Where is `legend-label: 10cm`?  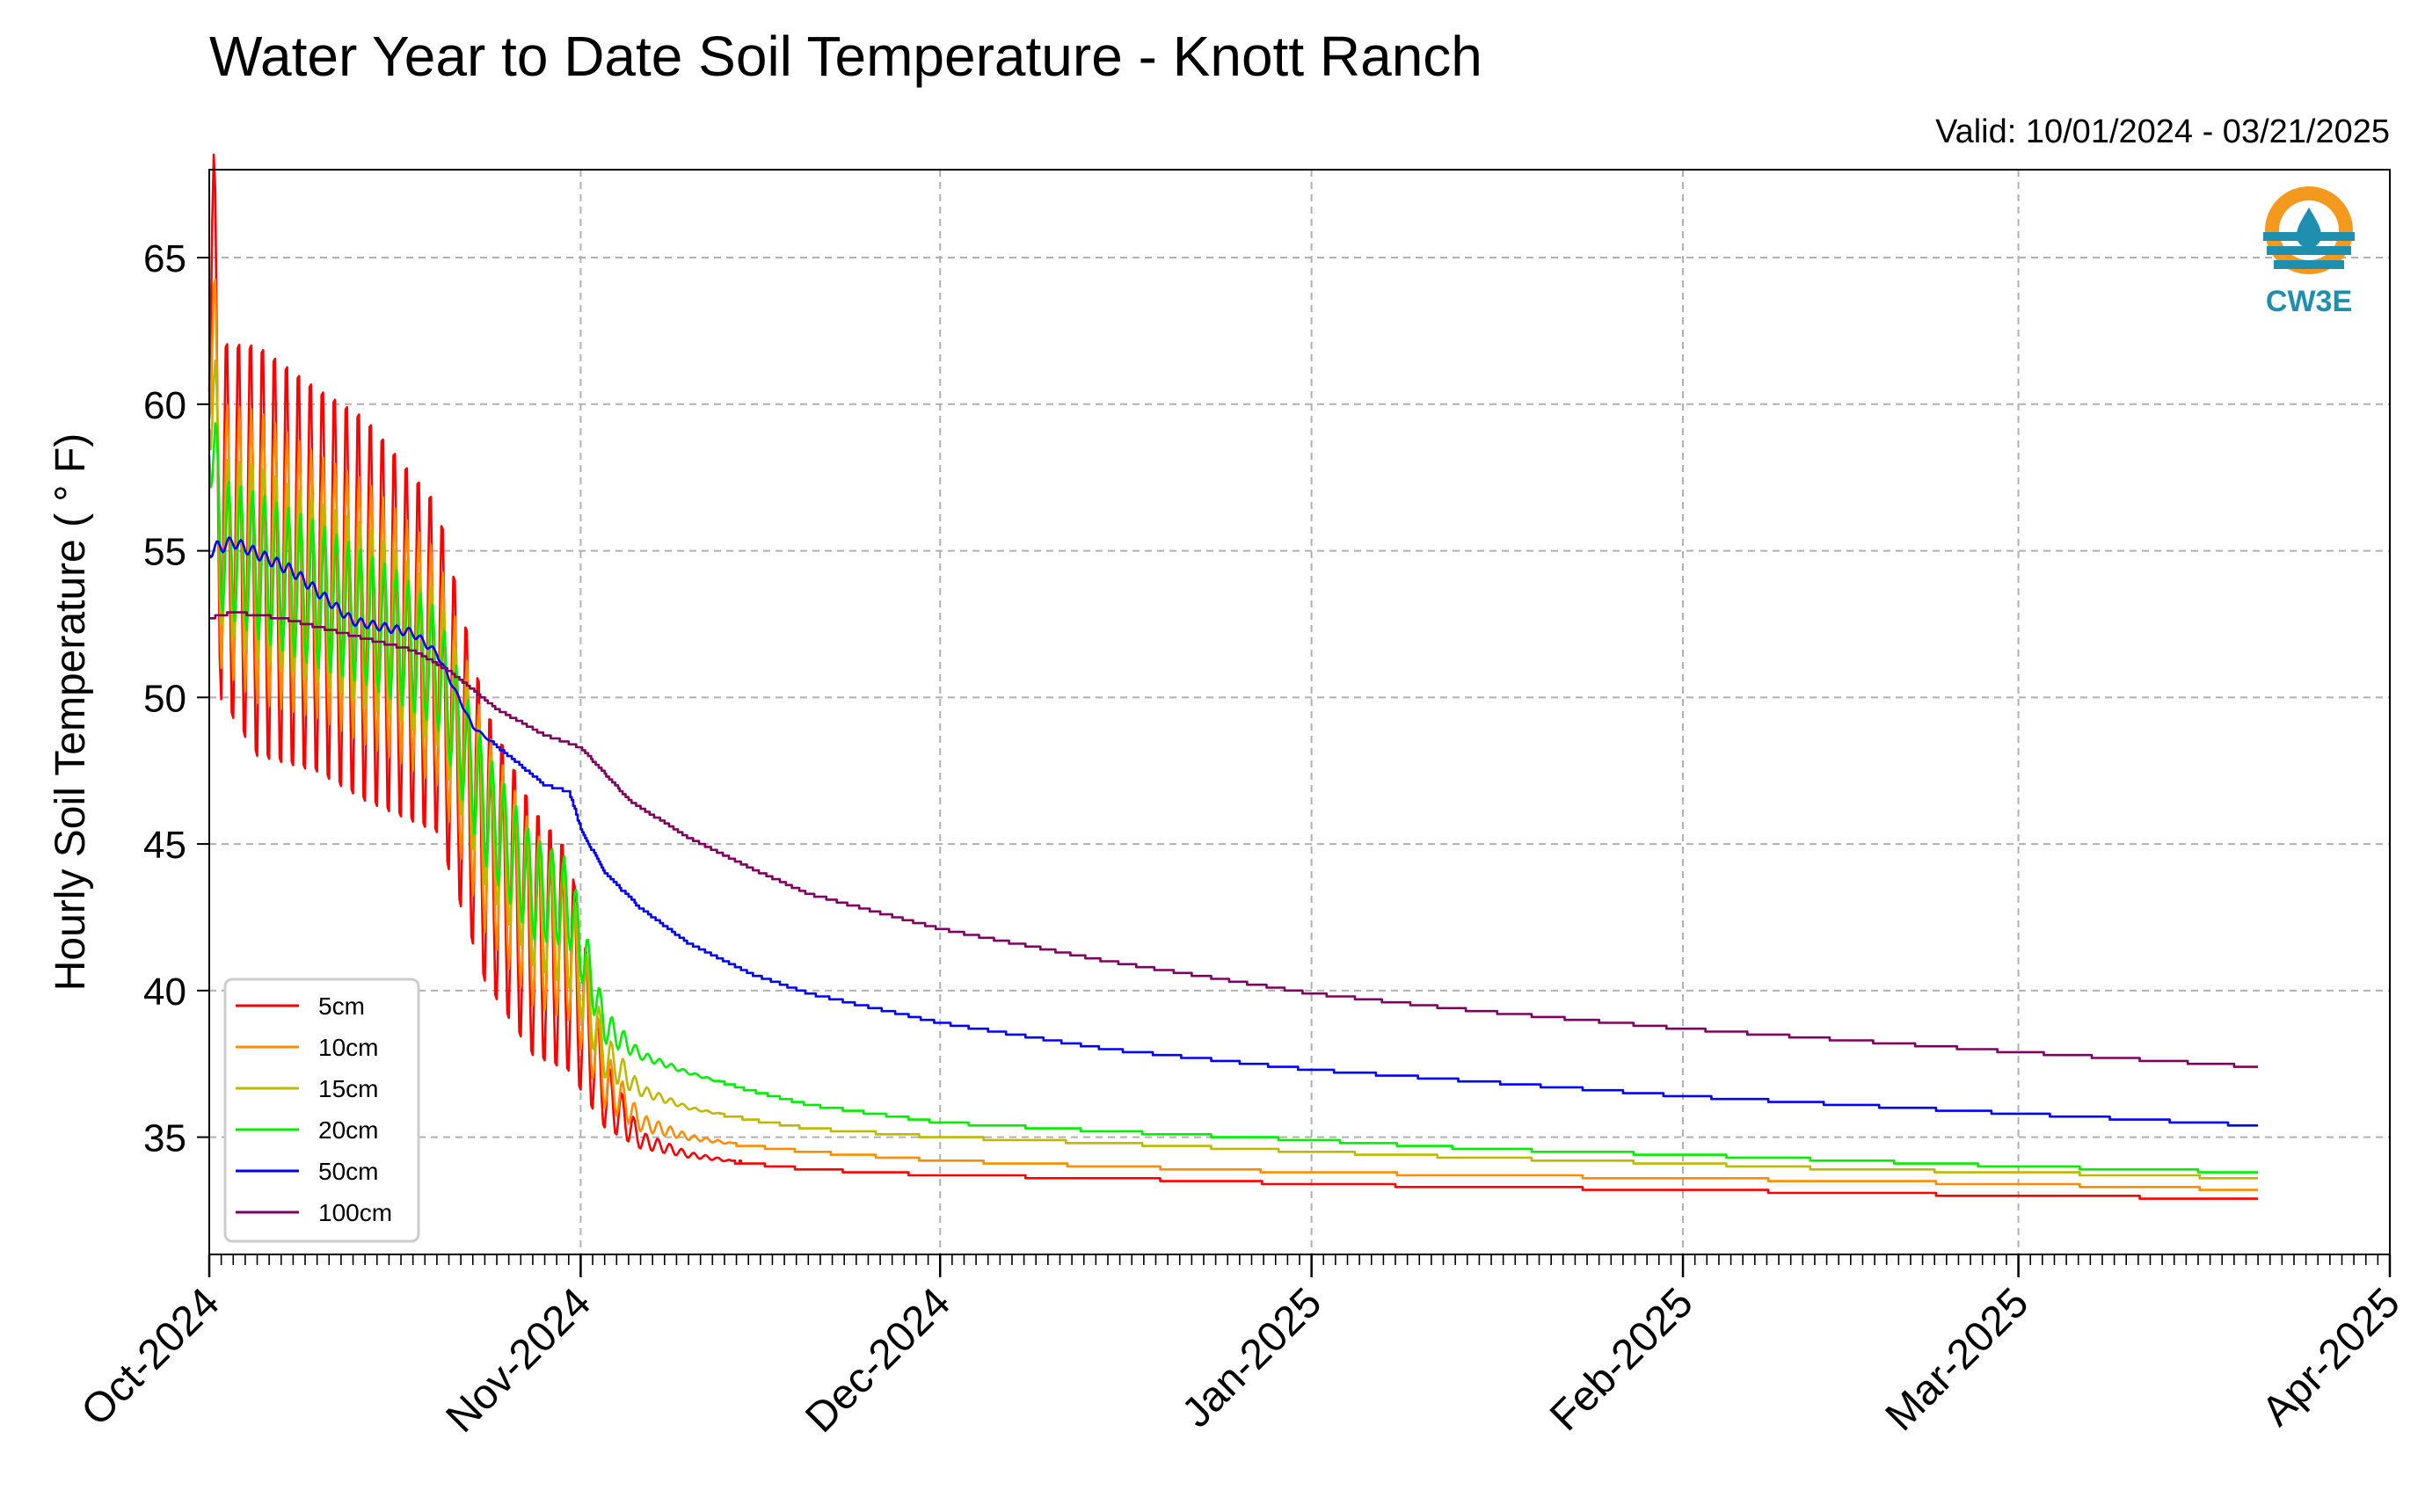 legend-label: 10cm is located at coordinates (348, 1048).